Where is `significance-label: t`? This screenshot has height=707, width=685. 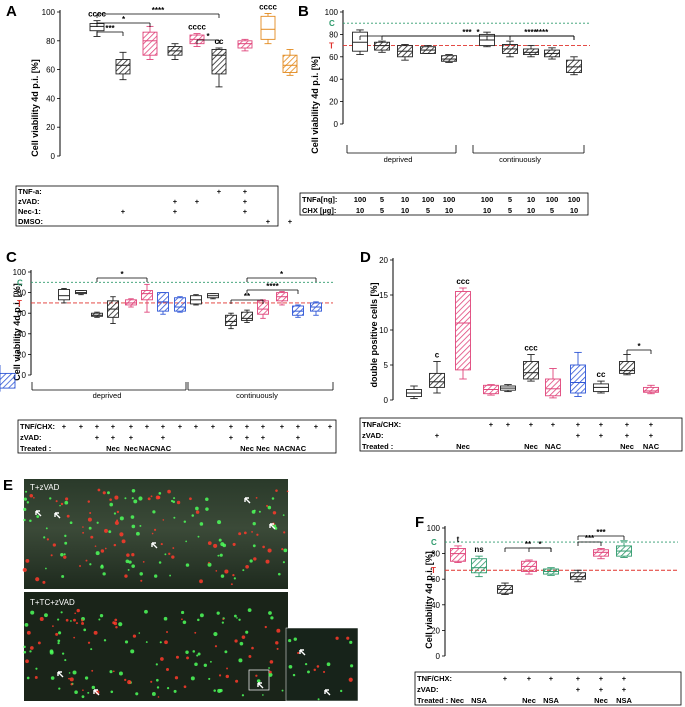
significance-label: t is located at coordinates (458, 539).